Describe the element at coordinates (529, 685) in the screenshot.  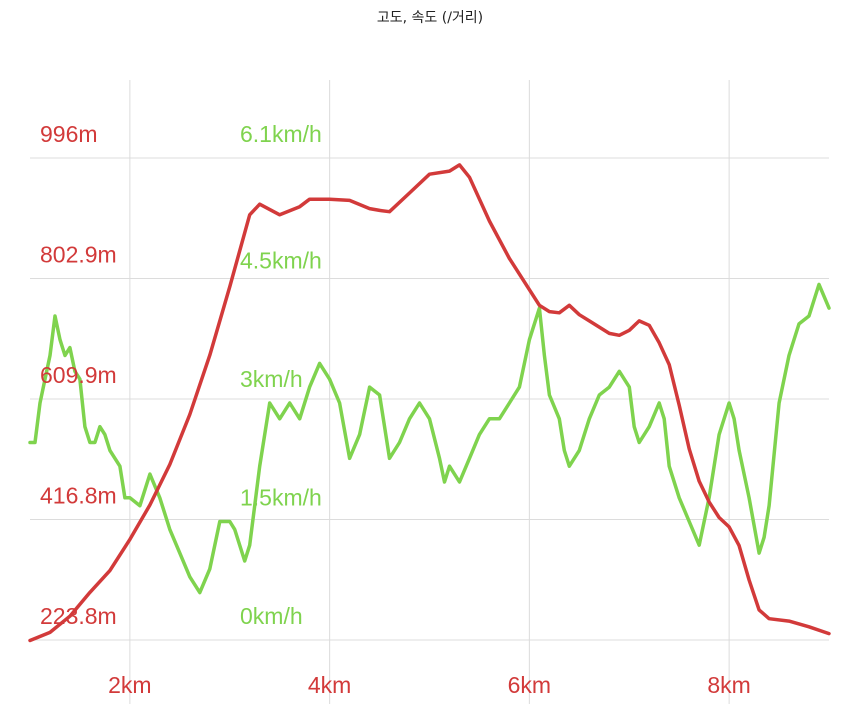
I see `x-tick-label: 6km` at that location.